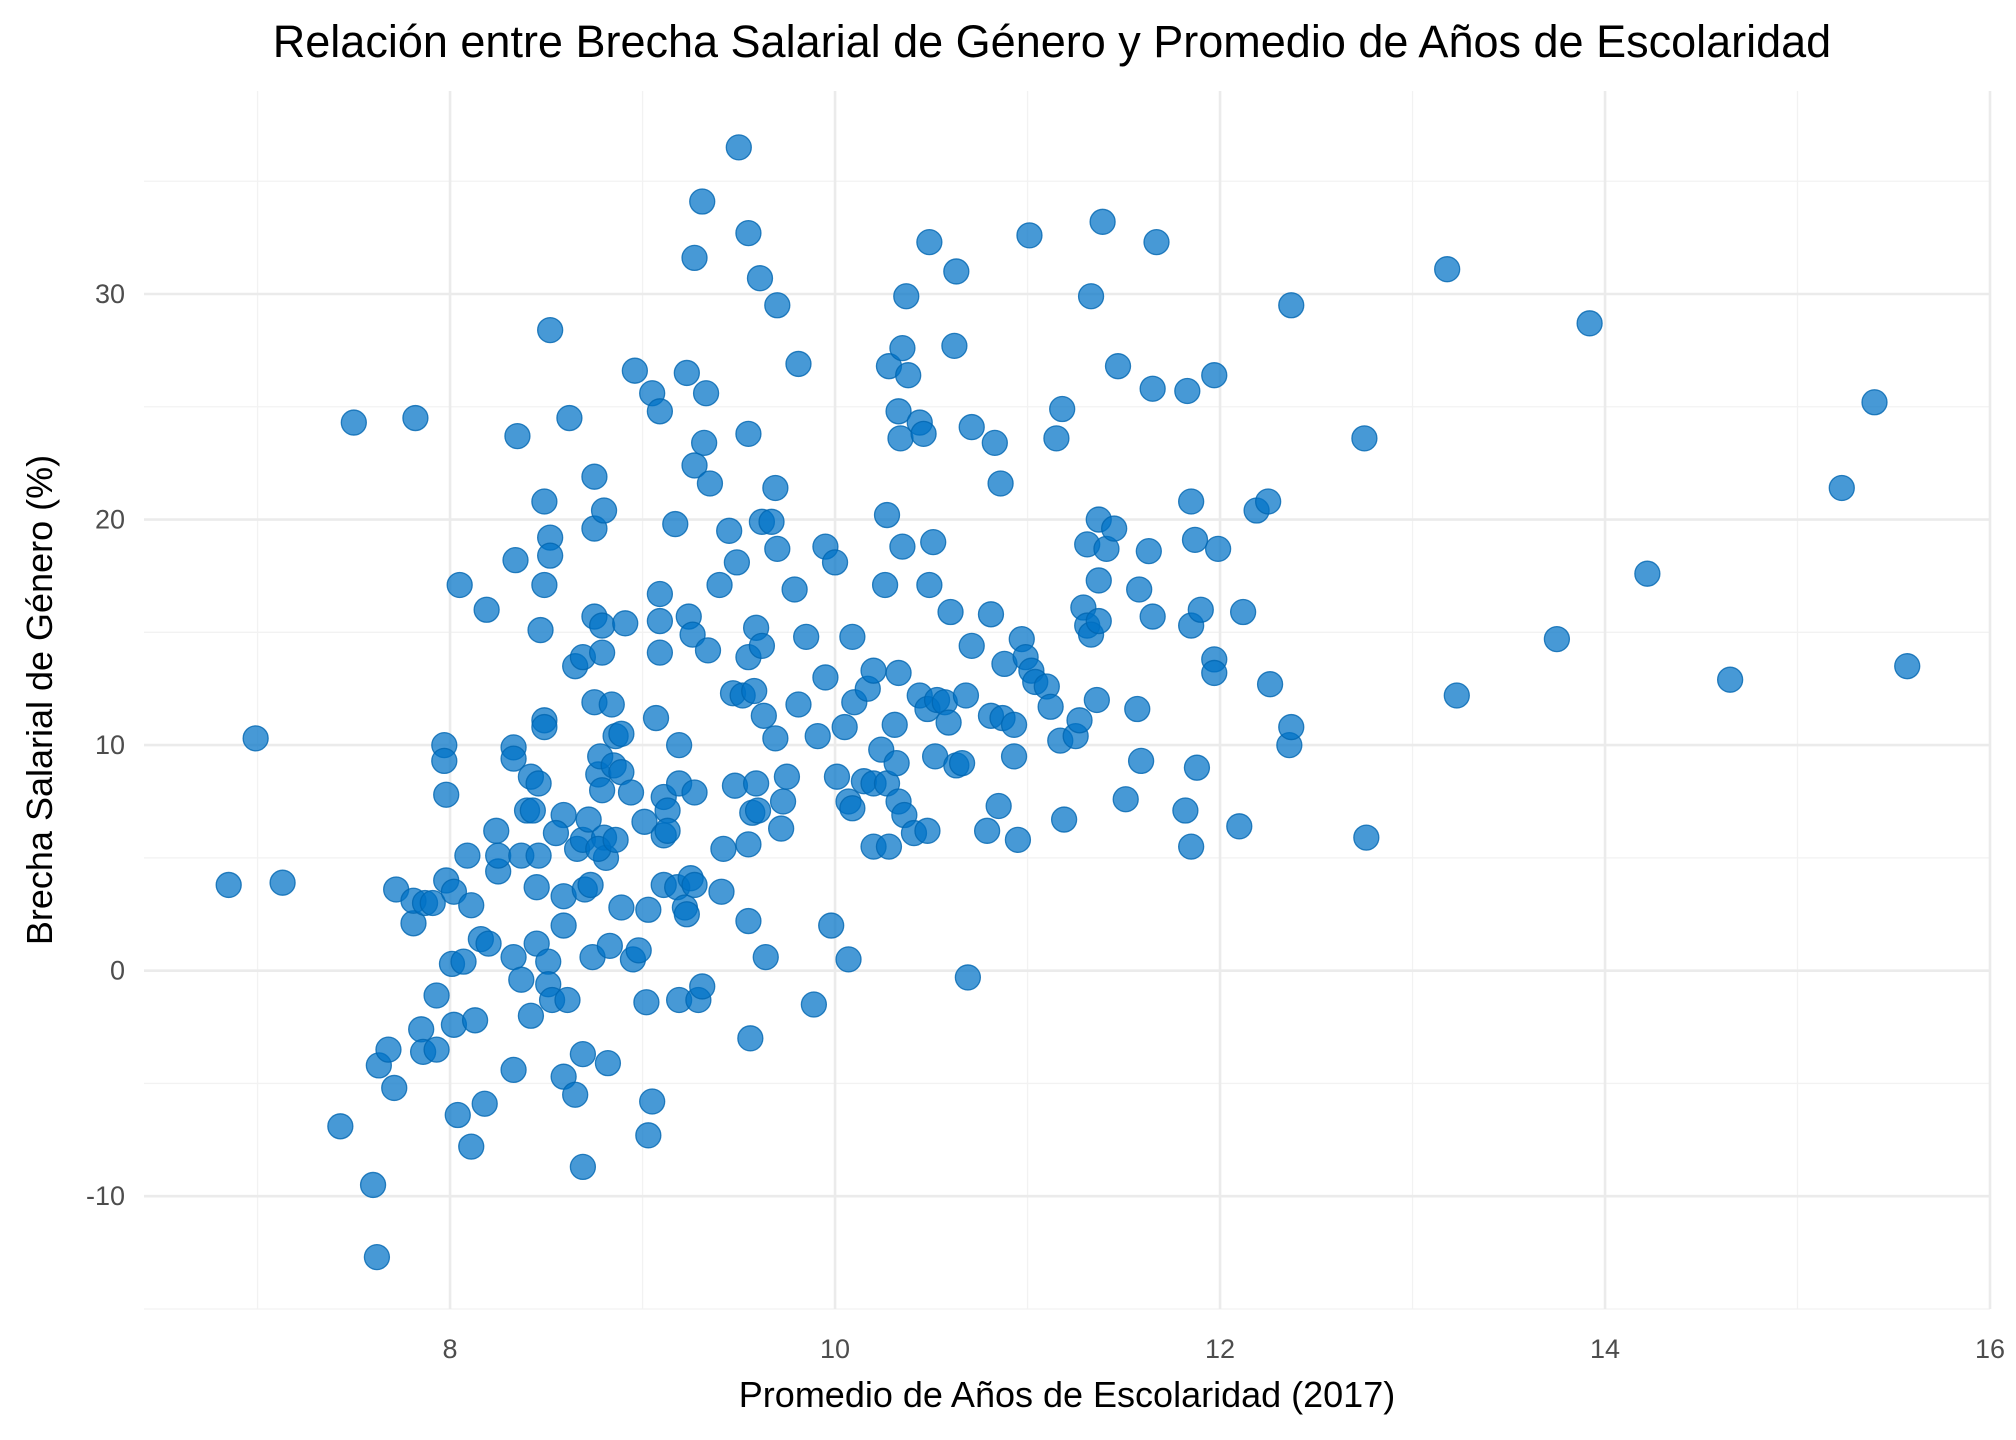 The image size is (2016, 1440). What do you see at coordinates (110, 745) in the screenshot?
I see `y-tick-label: 10` at bounding box center [110, 745].